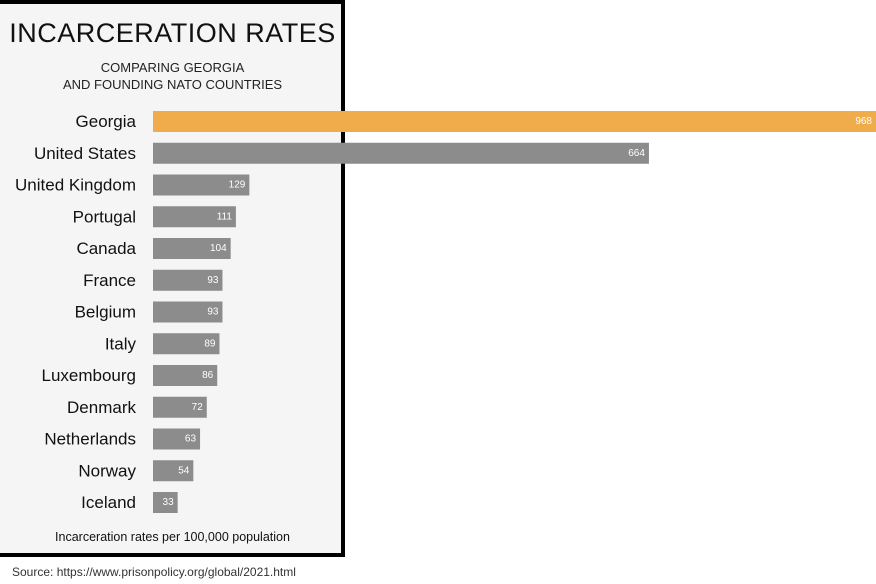  I want to click on category-label-united-states: United States, so click(85, 153).